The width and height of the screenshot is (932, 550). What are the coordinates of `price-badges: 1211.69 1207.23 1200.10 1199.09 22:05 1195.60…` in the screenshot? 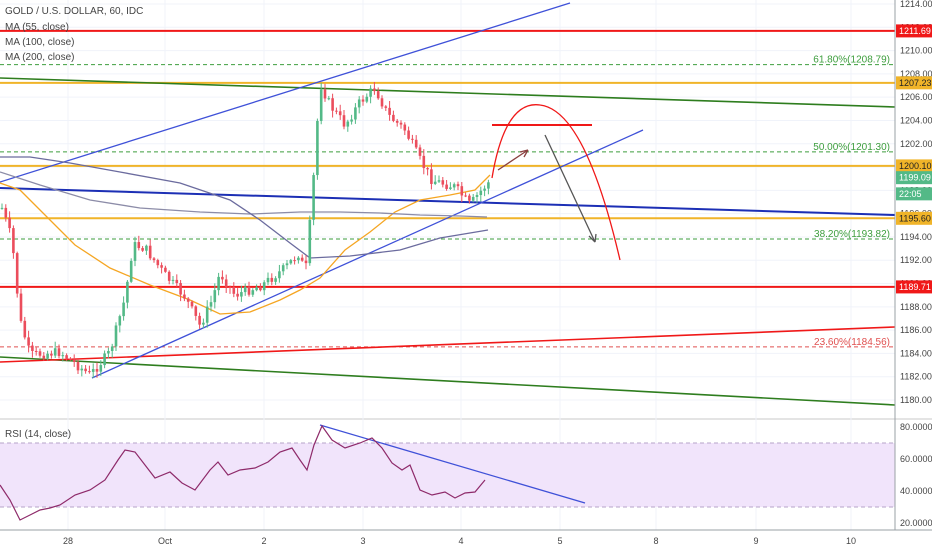 It's located at (914, 159).